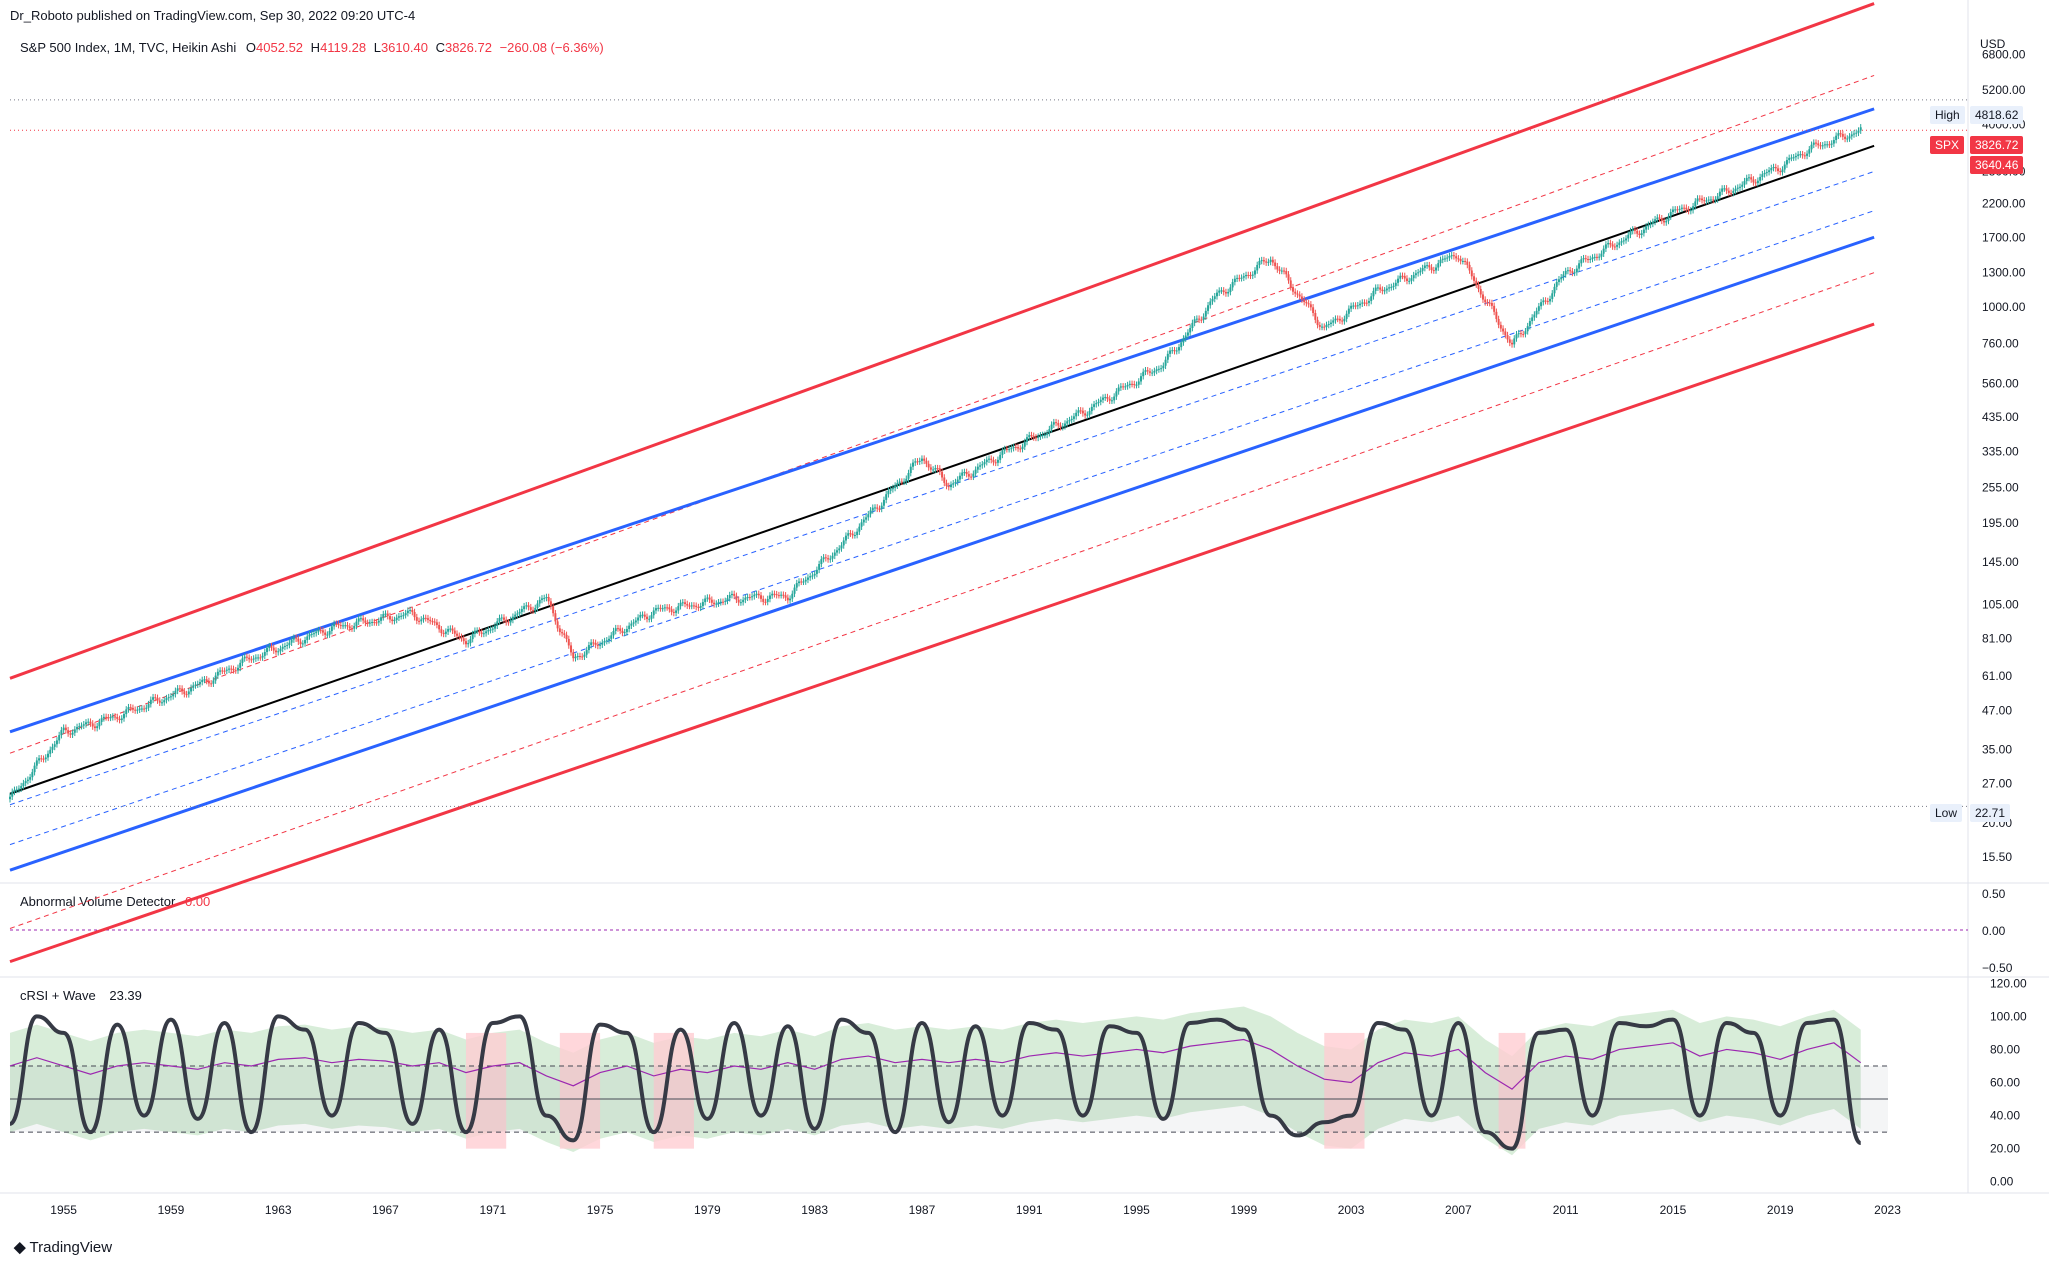 This screenshot has width=2049, height=1265. What do you see at coordinates (63, 1247) in the screenshot?
I see `tradingview-brand: ◆ TradingView` at bounding box center [63, 1247].